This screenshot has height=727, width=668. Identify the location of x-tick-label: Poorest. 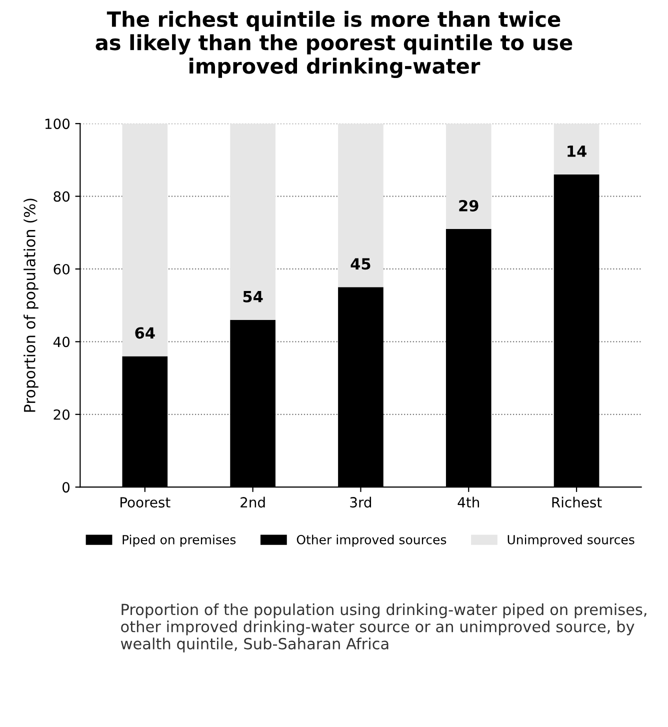
(145, 502).